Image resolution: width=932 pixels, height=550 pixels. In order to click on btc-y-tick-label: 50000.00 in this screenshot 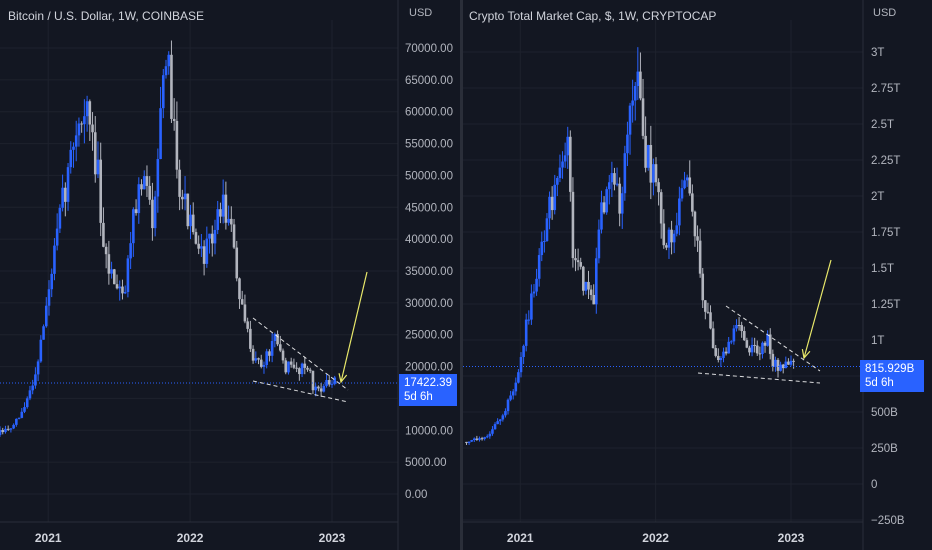, I will do `click(429, 176)`.